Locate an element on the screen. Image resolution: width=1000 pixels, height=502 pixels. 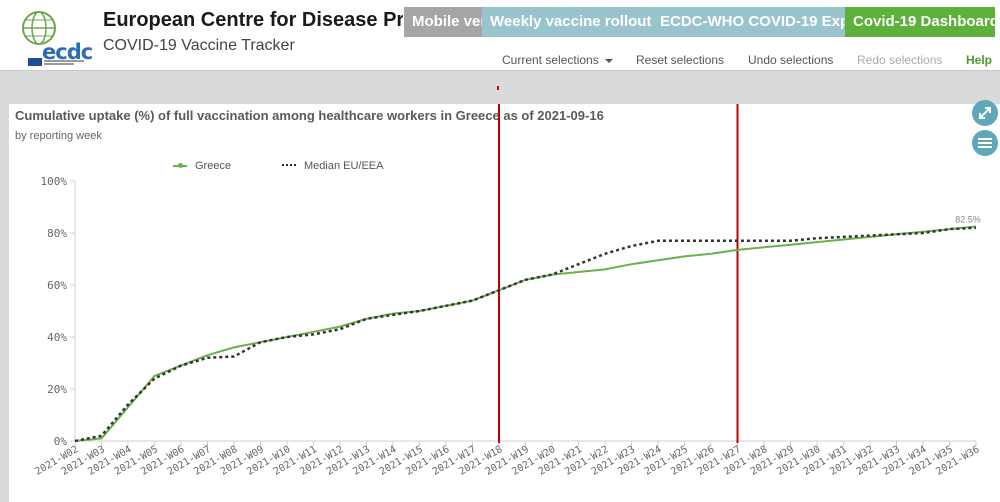
legend-swatch-median is located at coordinates (289, 166).